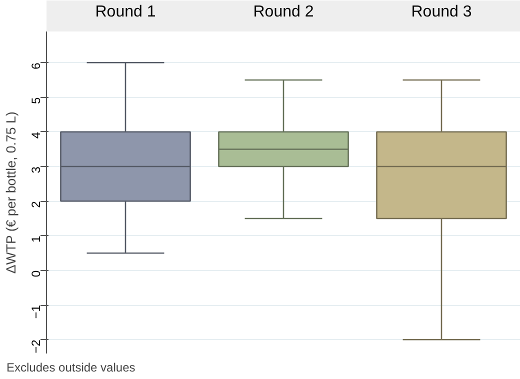  Describe the element at coordinates (36, 346) in the screenshot. I see `y-tick-label: −2` at that location.